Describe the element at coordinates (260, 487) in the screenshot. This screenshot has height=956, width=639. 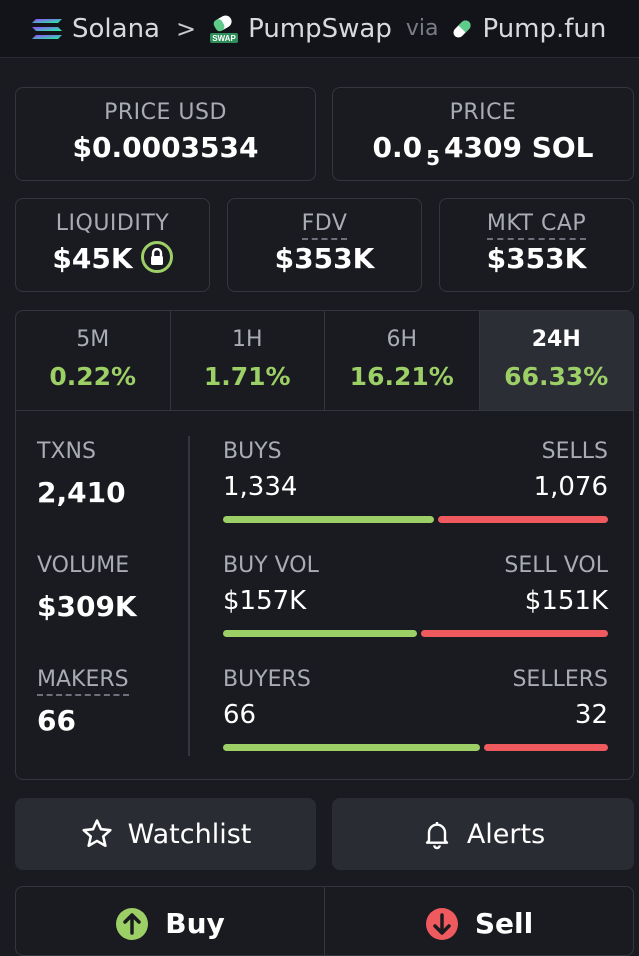
I see `buys-value: 1,334` at that location.